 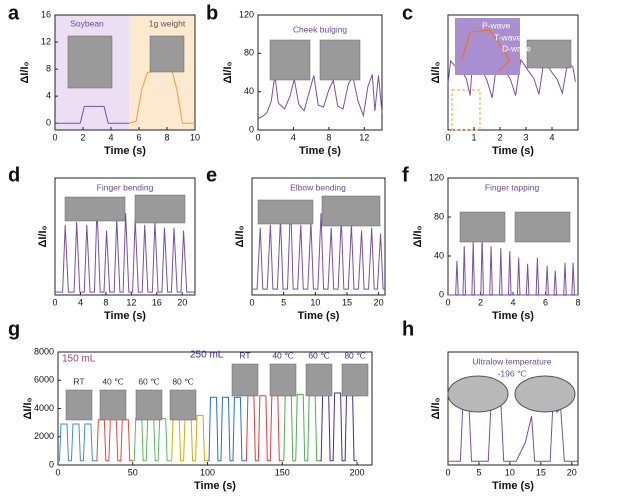 I want to click on y-tick-label: 80, so click(x=249, y=53).